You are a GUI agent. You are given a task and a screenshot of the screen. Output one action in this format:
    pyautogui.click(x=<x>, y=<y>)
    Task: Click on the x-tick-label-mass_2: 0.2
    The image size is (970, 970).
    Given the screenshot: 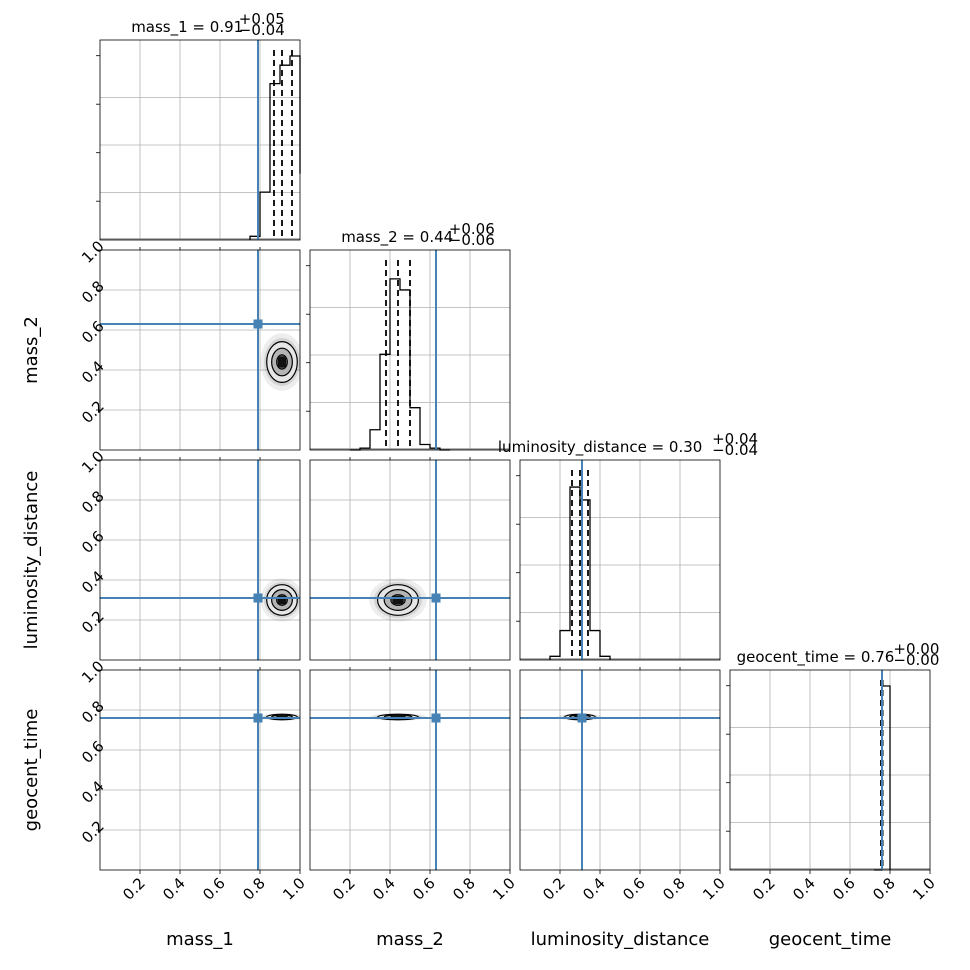 What is the action you would take?
    pyautogui.click(x=344, y=889)
    